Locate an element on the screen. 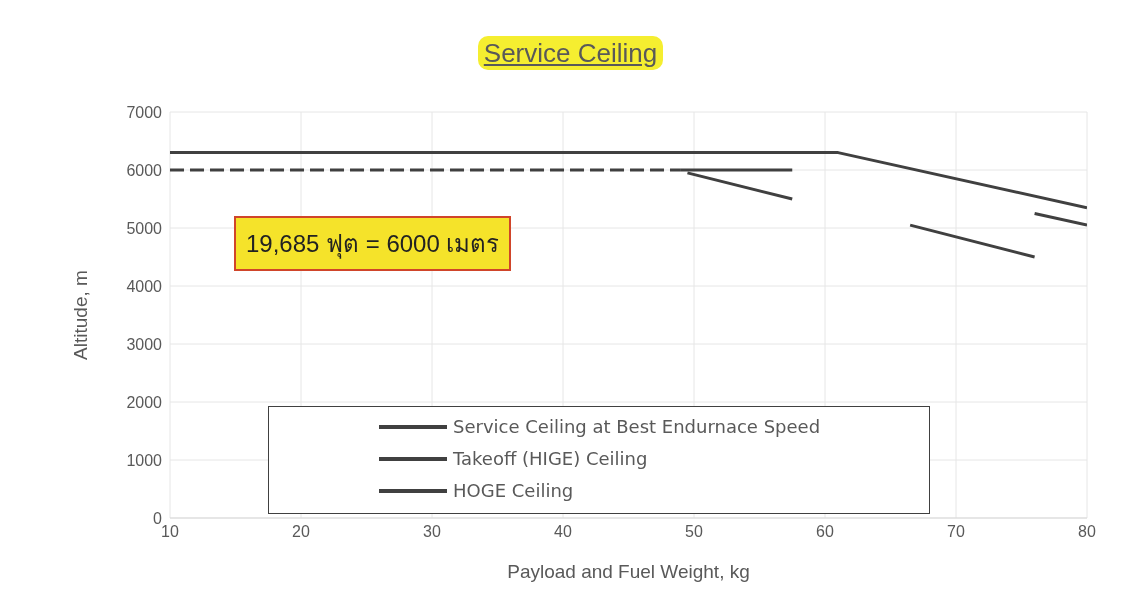 This screenshot has height=615, width=1141. annotation: 19,685 ฟุต = 6000 เมตร is located at coordinates (373, 243).